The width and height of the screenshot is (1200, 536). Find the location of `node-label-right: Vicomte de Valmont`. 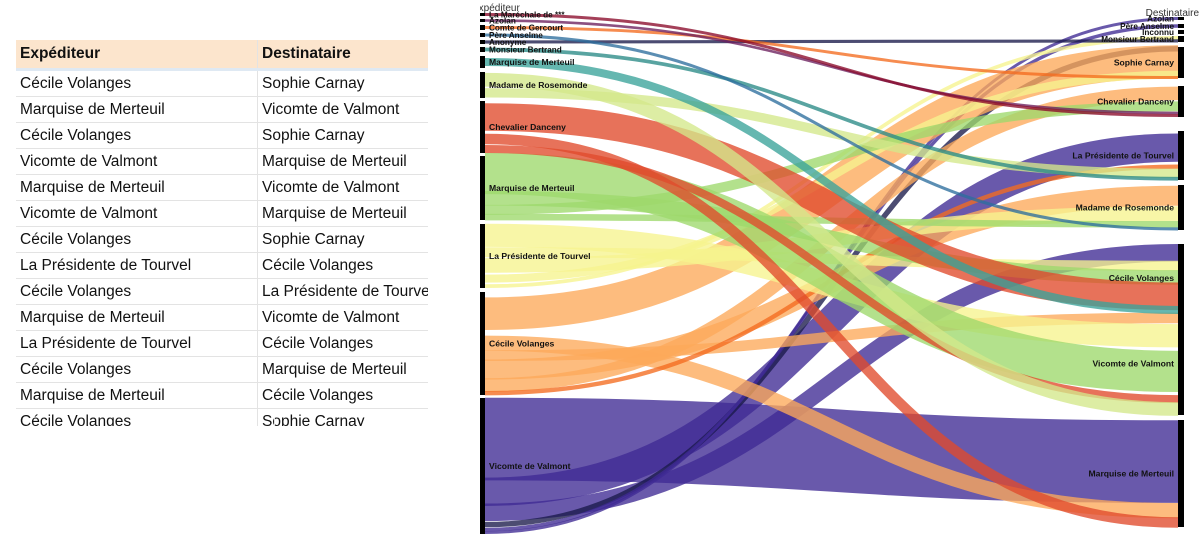

node-label-right: Vicomte de Valmont is located at coordinates (1133, 364).